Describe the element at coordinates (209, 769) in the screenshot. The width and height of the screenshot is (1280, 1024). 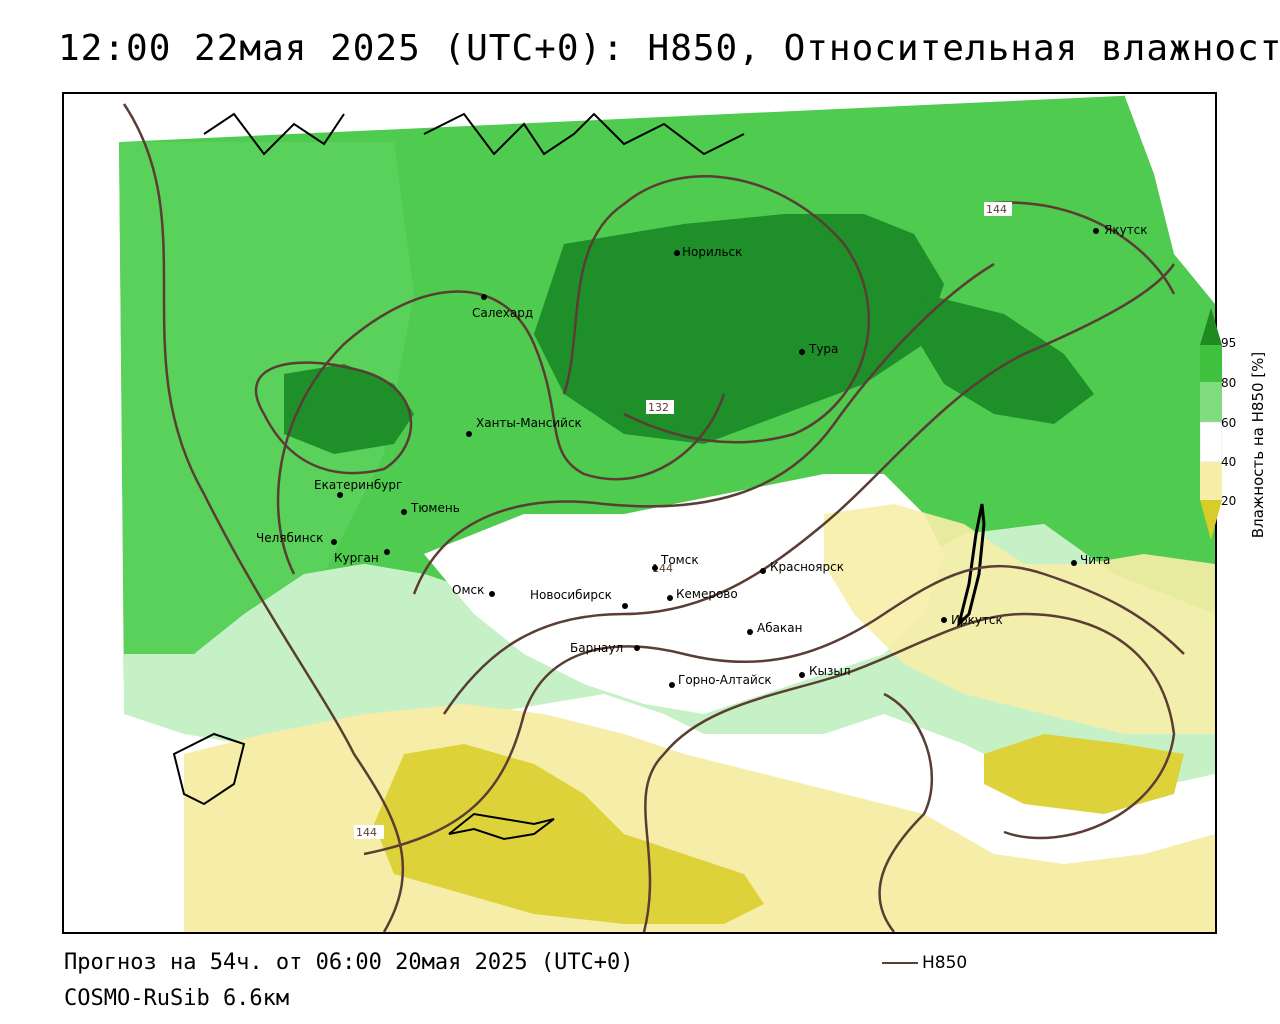
I see `coastline-west` at that location.